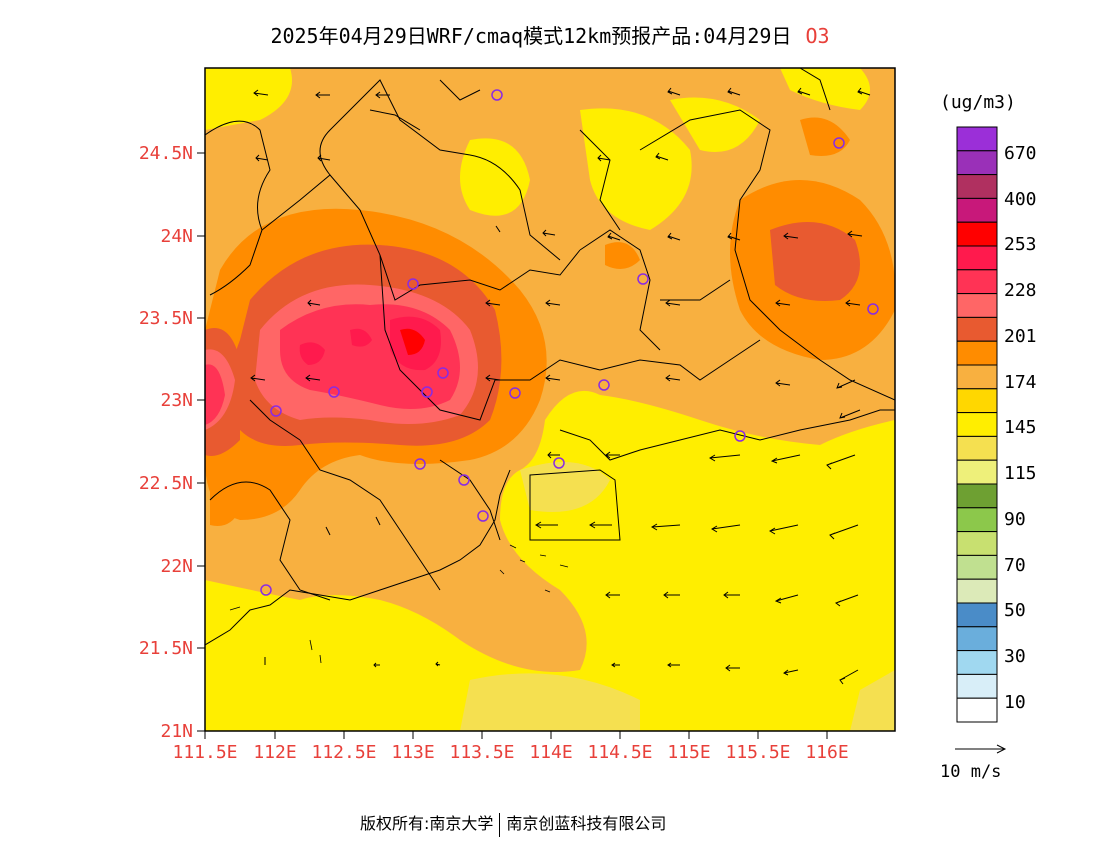 The image size is (1100, 850). What do you see at coordinates (826, 752) in the screenshot?
I see `x-tick-label: 116E` at bounding box center [826, 752].